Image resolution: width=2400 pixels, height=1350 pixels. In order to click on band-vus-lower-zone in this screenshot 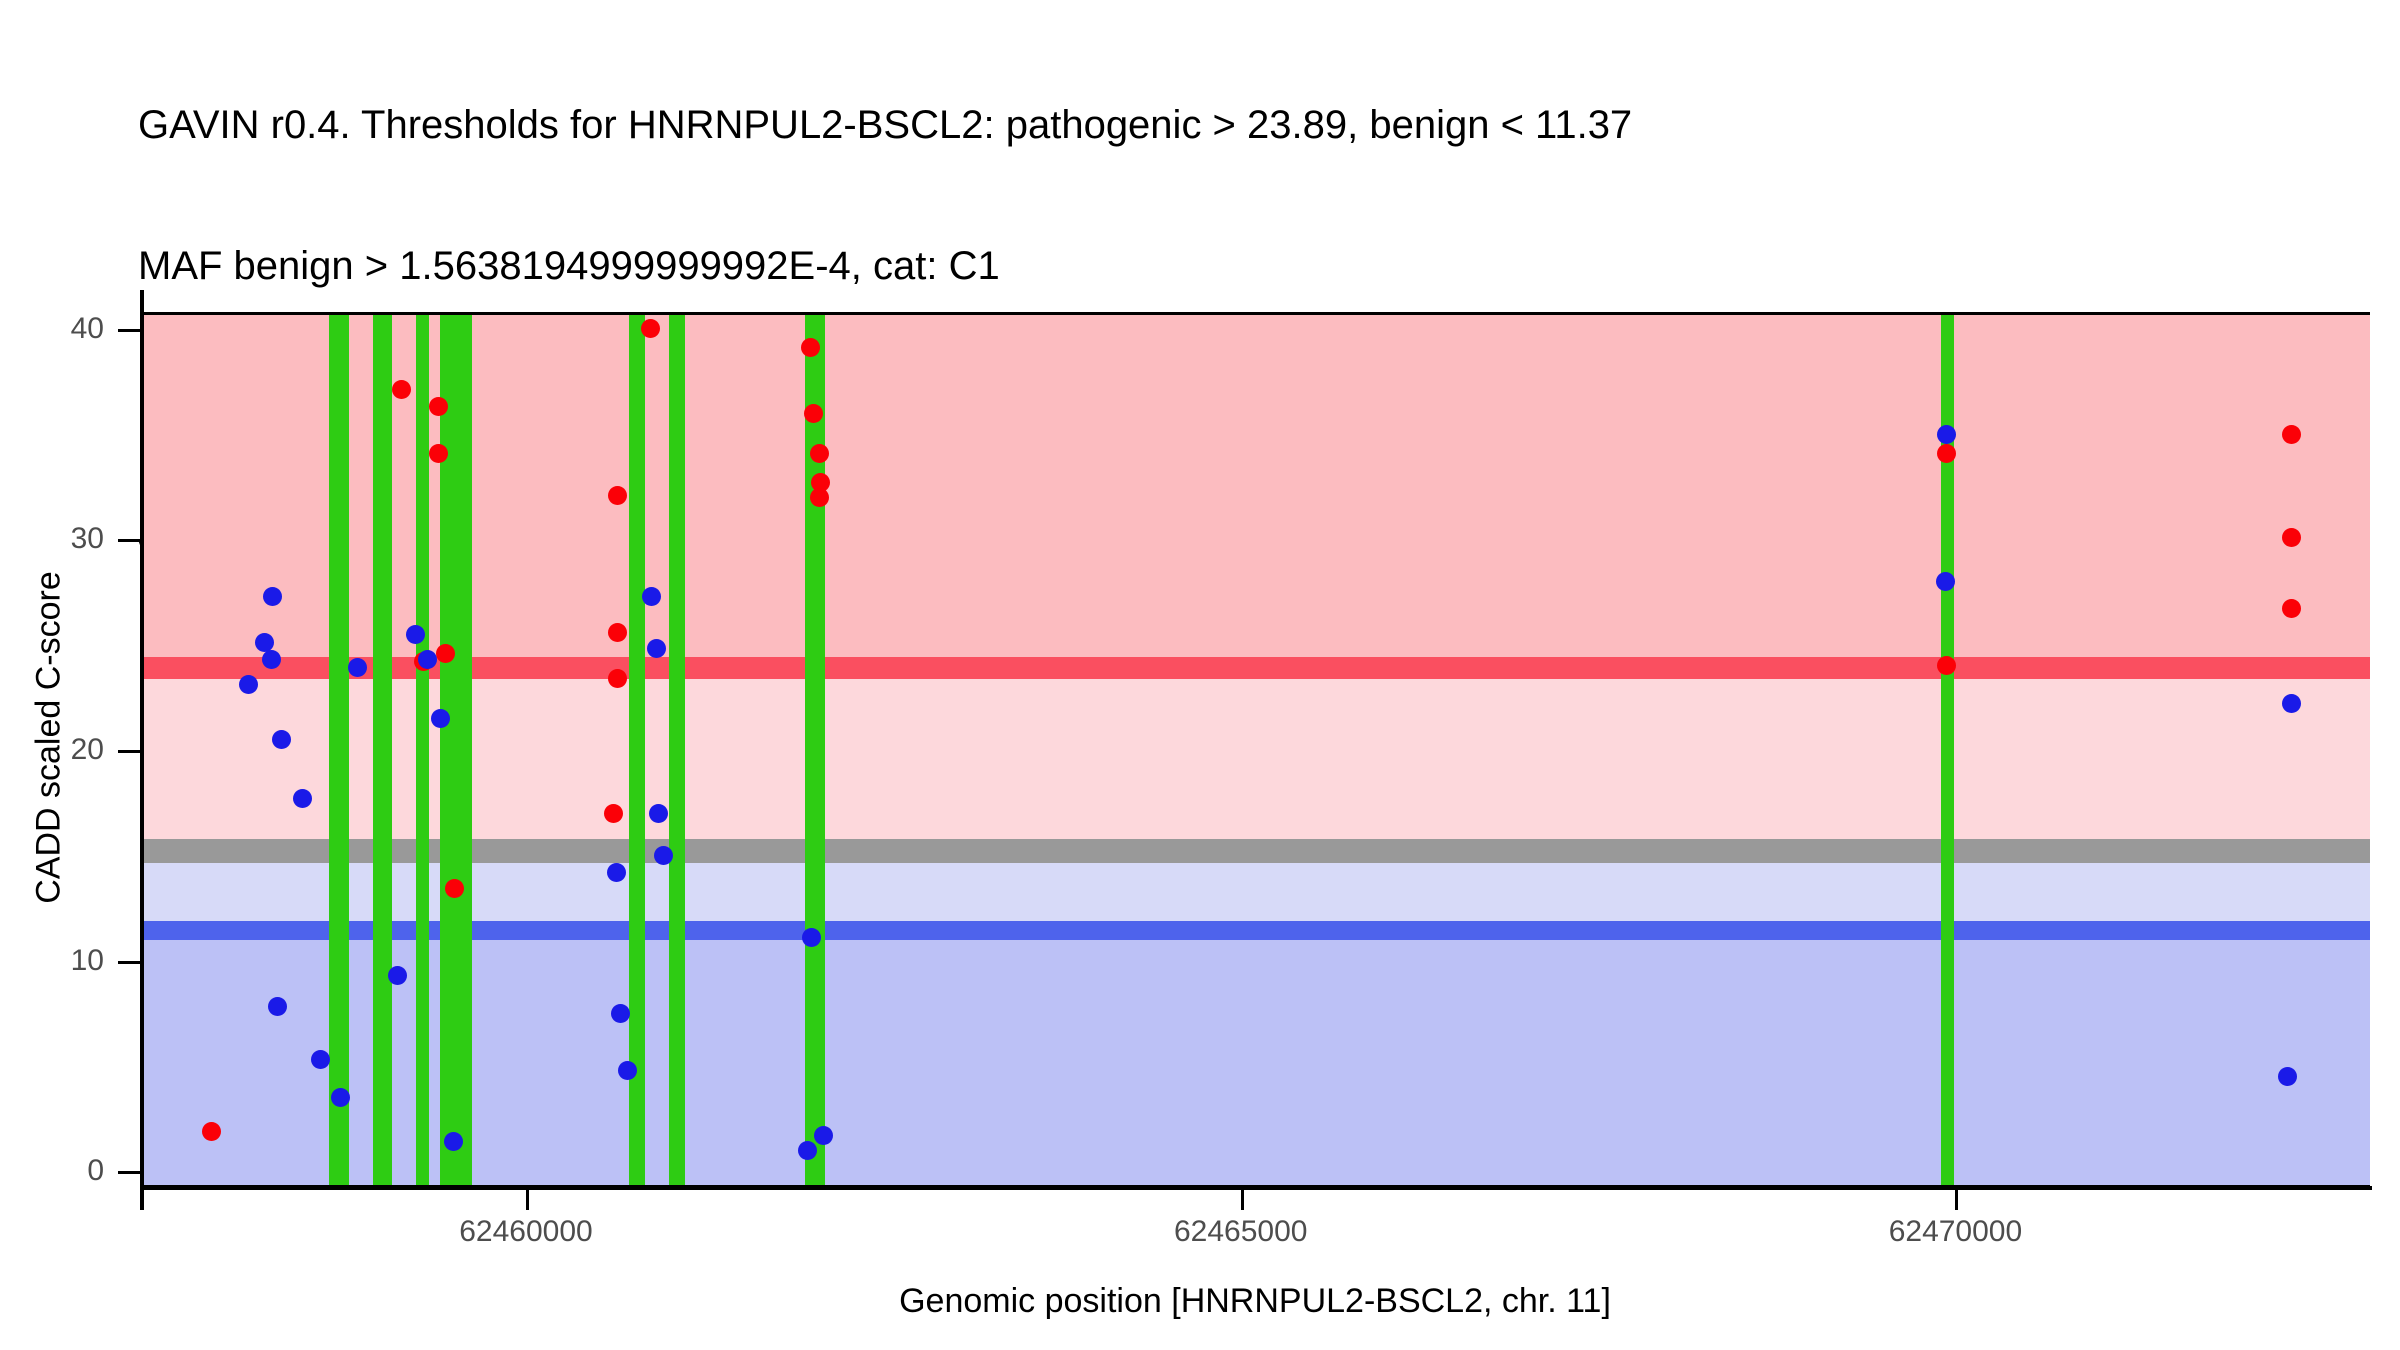, I will do `click(1255, 891)`.